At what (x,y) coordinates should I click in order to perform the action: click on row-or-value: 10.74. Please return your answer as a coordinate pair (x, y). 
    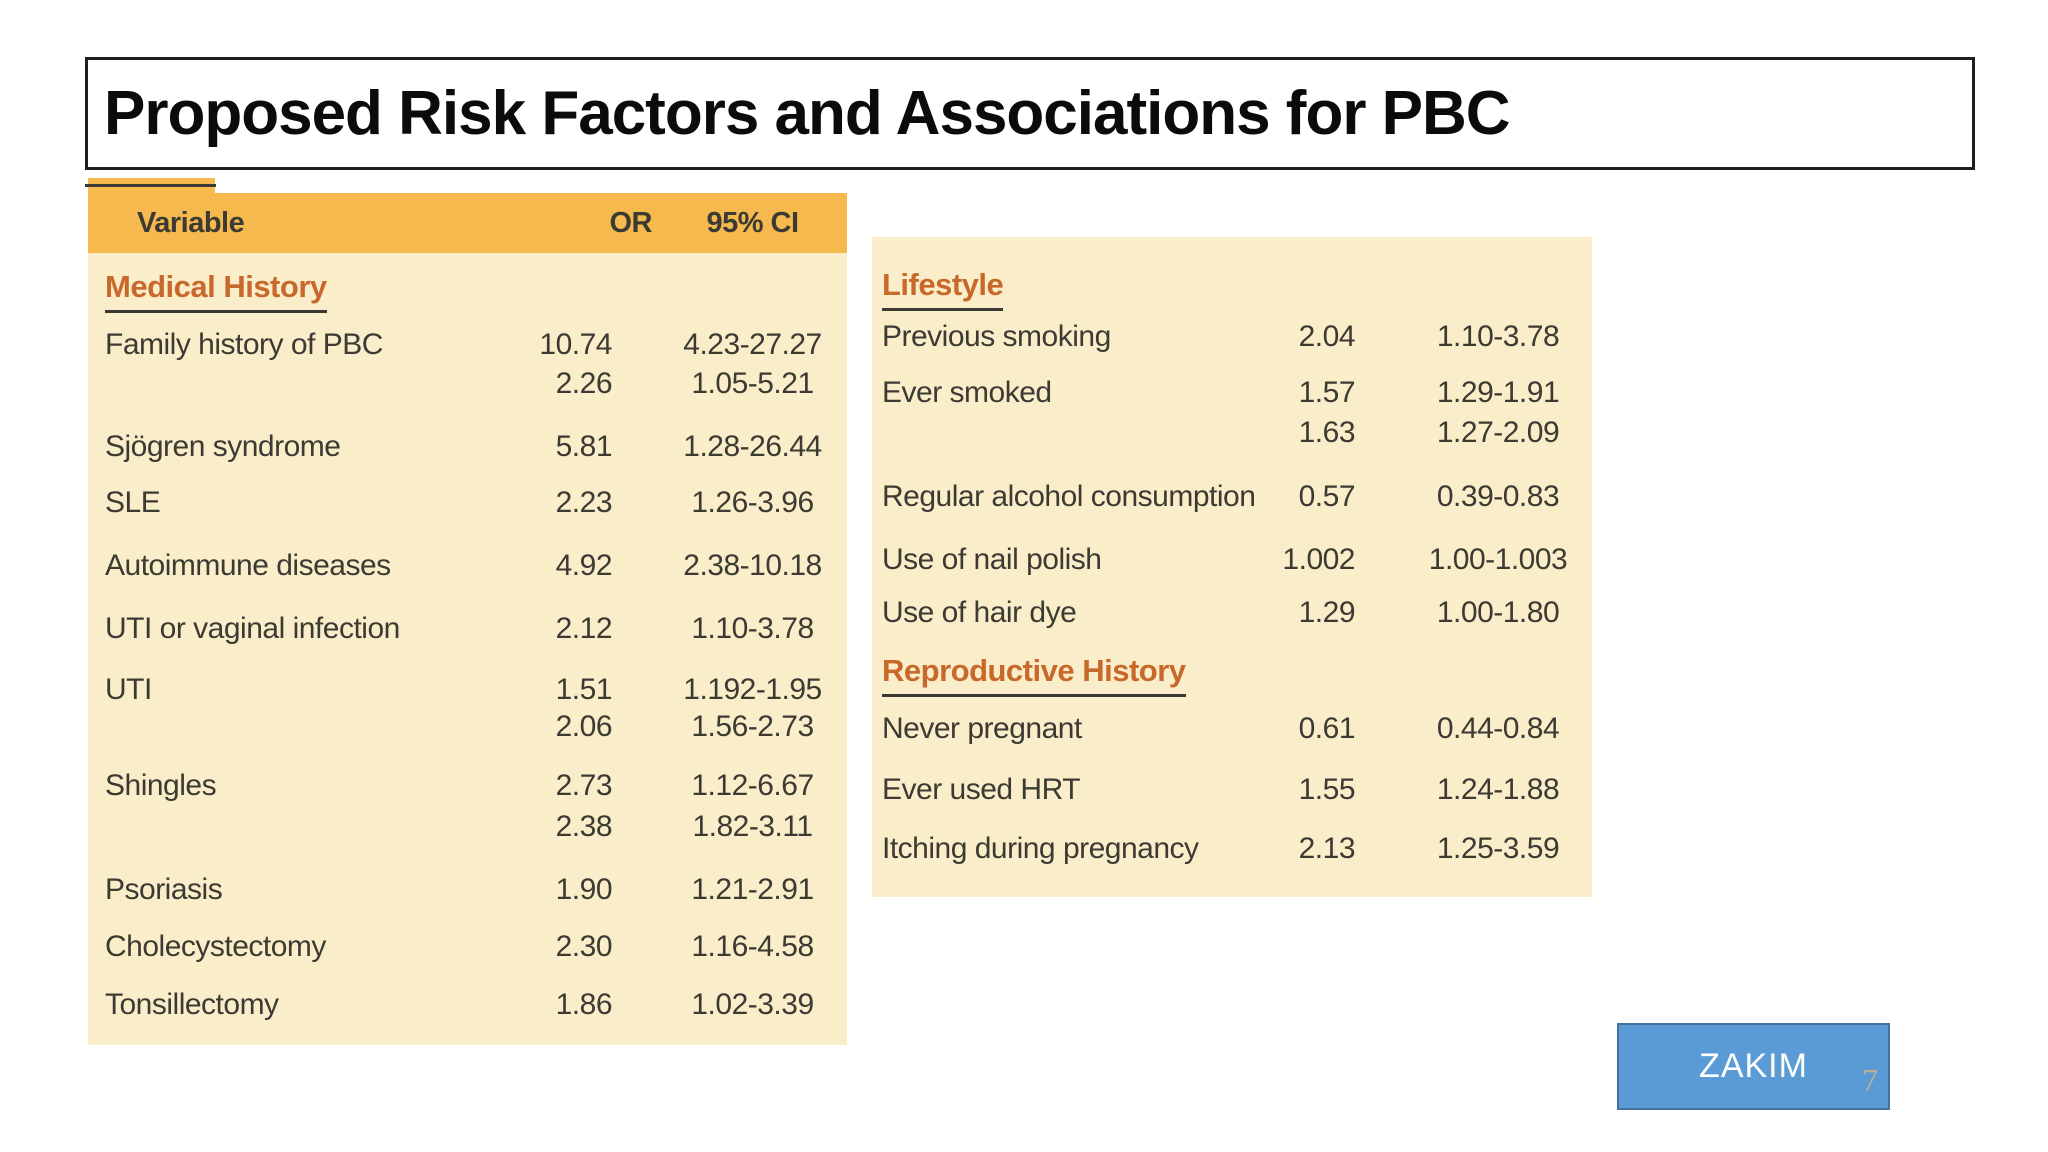
    Looking at the image, I should click on (575, 344).